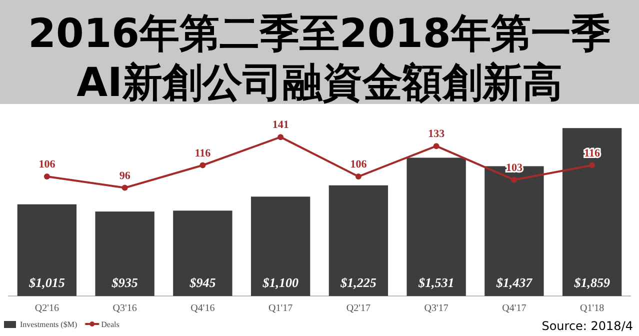  I want to click on legend-label: Investments ($M), so click(49, 324).